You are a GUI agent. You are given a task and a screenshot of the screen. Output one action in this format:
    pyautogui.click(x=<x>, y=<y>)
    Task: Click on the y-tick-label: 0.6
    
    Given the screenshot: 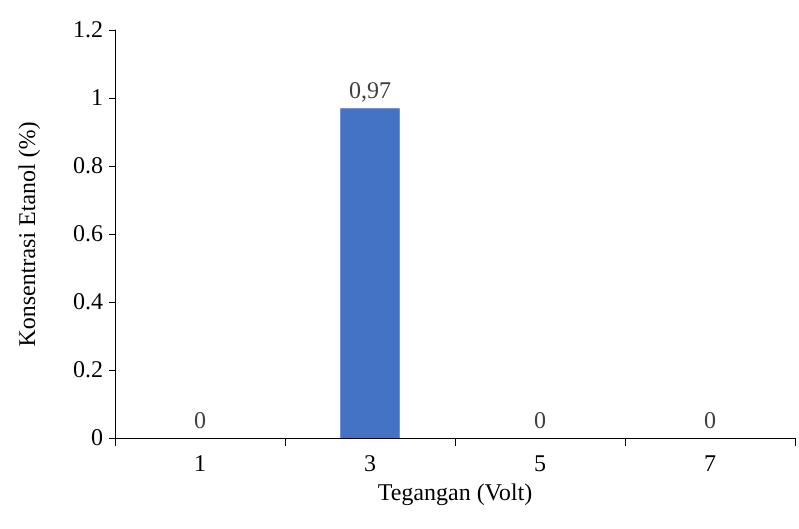 What is the action you would take?
    pyautogui.click(x=88, y=234)
    